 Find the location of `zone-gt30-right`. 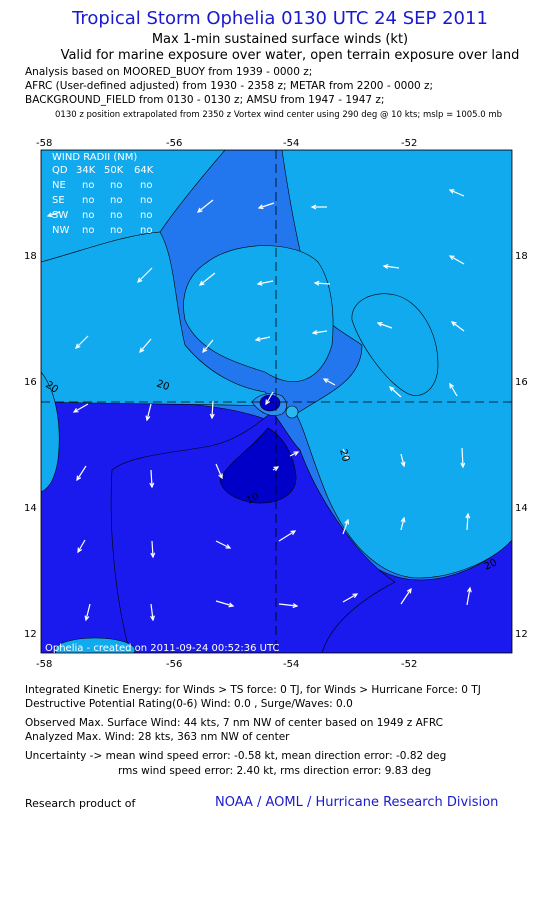

zone-gt30-right is located at coordinates (395, 344).